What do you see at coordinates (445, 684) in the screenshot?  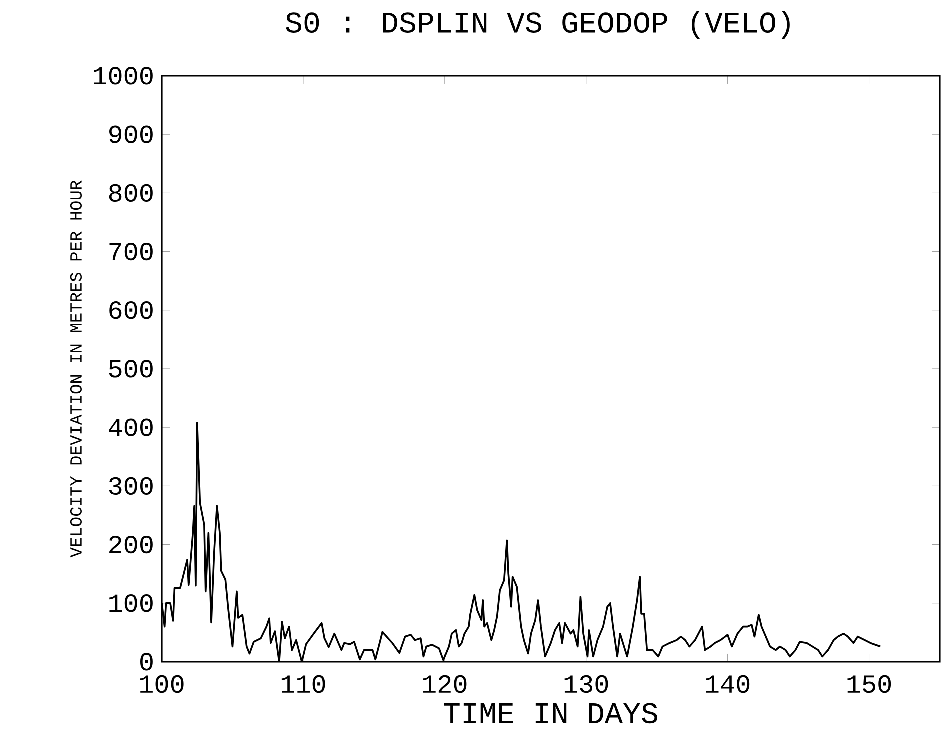 I see `x-tick-label: 120` at bounding box center [445, 684].